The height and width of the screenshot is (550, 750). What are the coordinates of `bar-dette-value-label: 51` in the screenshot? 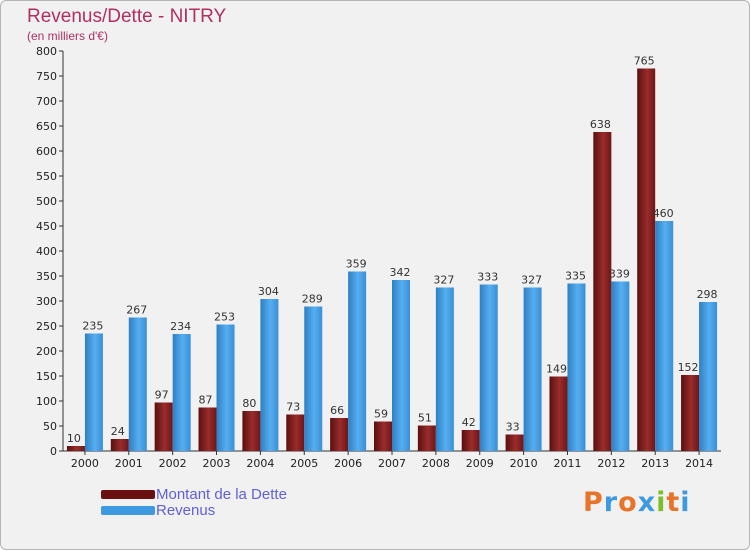 It's located at (425, 418).